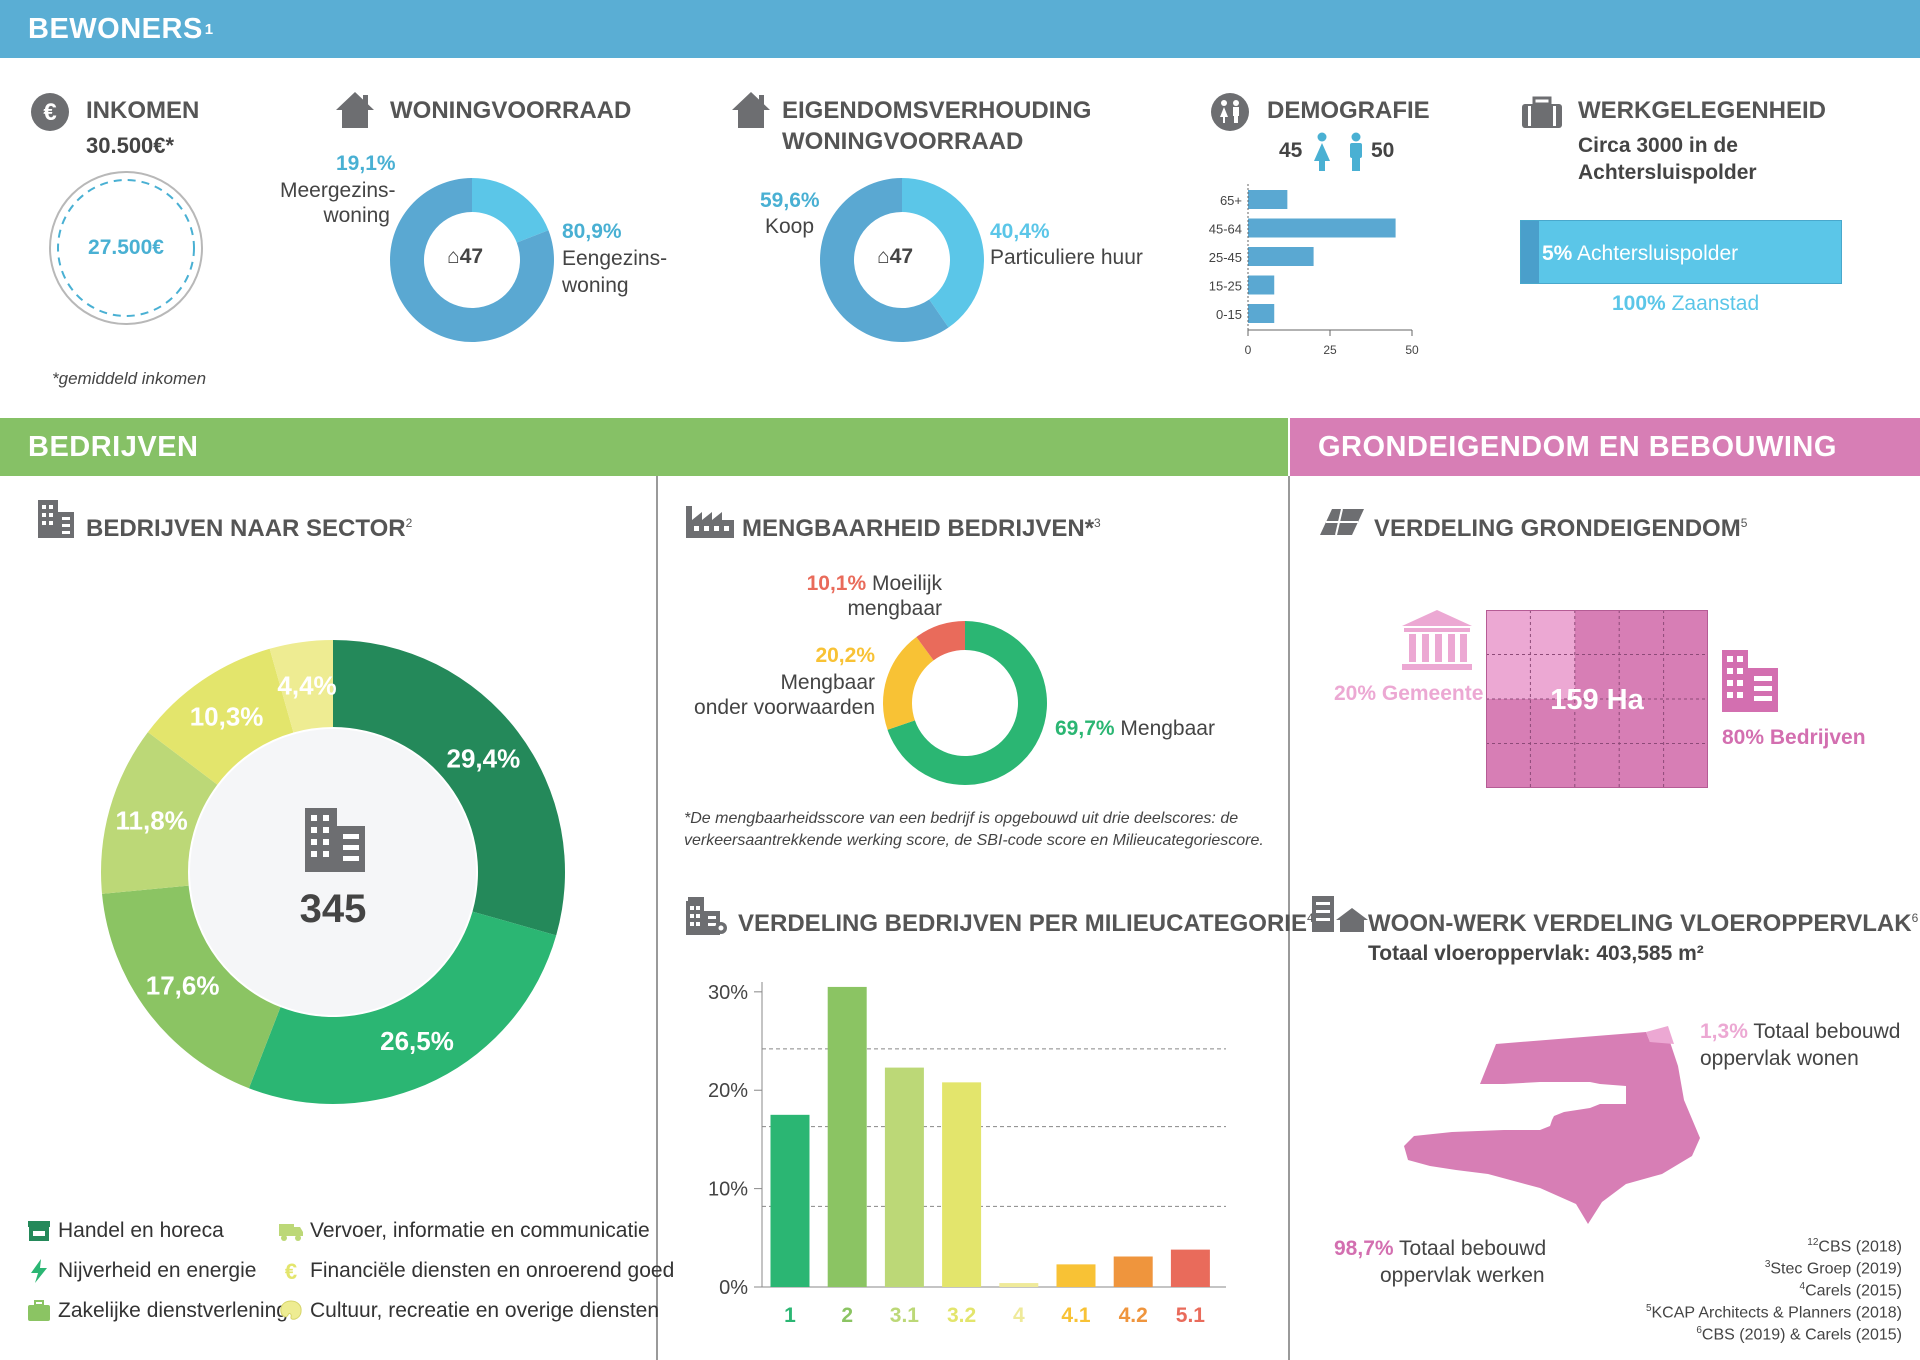 Image resolution: width=1920 pixels, height=1360 pixels. Describe the element at coordinates (728, 1091) in the screenshot. I see `milieu-ytick-label: 20%` at that location.